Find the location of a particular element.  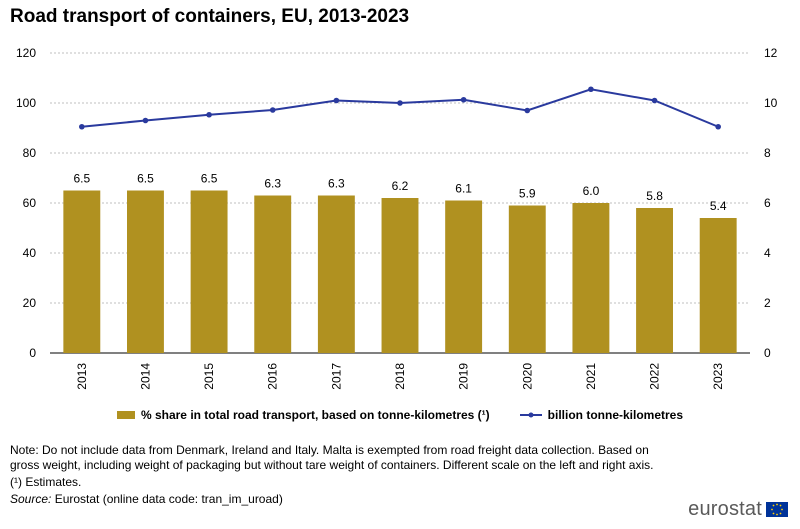

right-tick-label: 8 is located at coordinates (767, 153).